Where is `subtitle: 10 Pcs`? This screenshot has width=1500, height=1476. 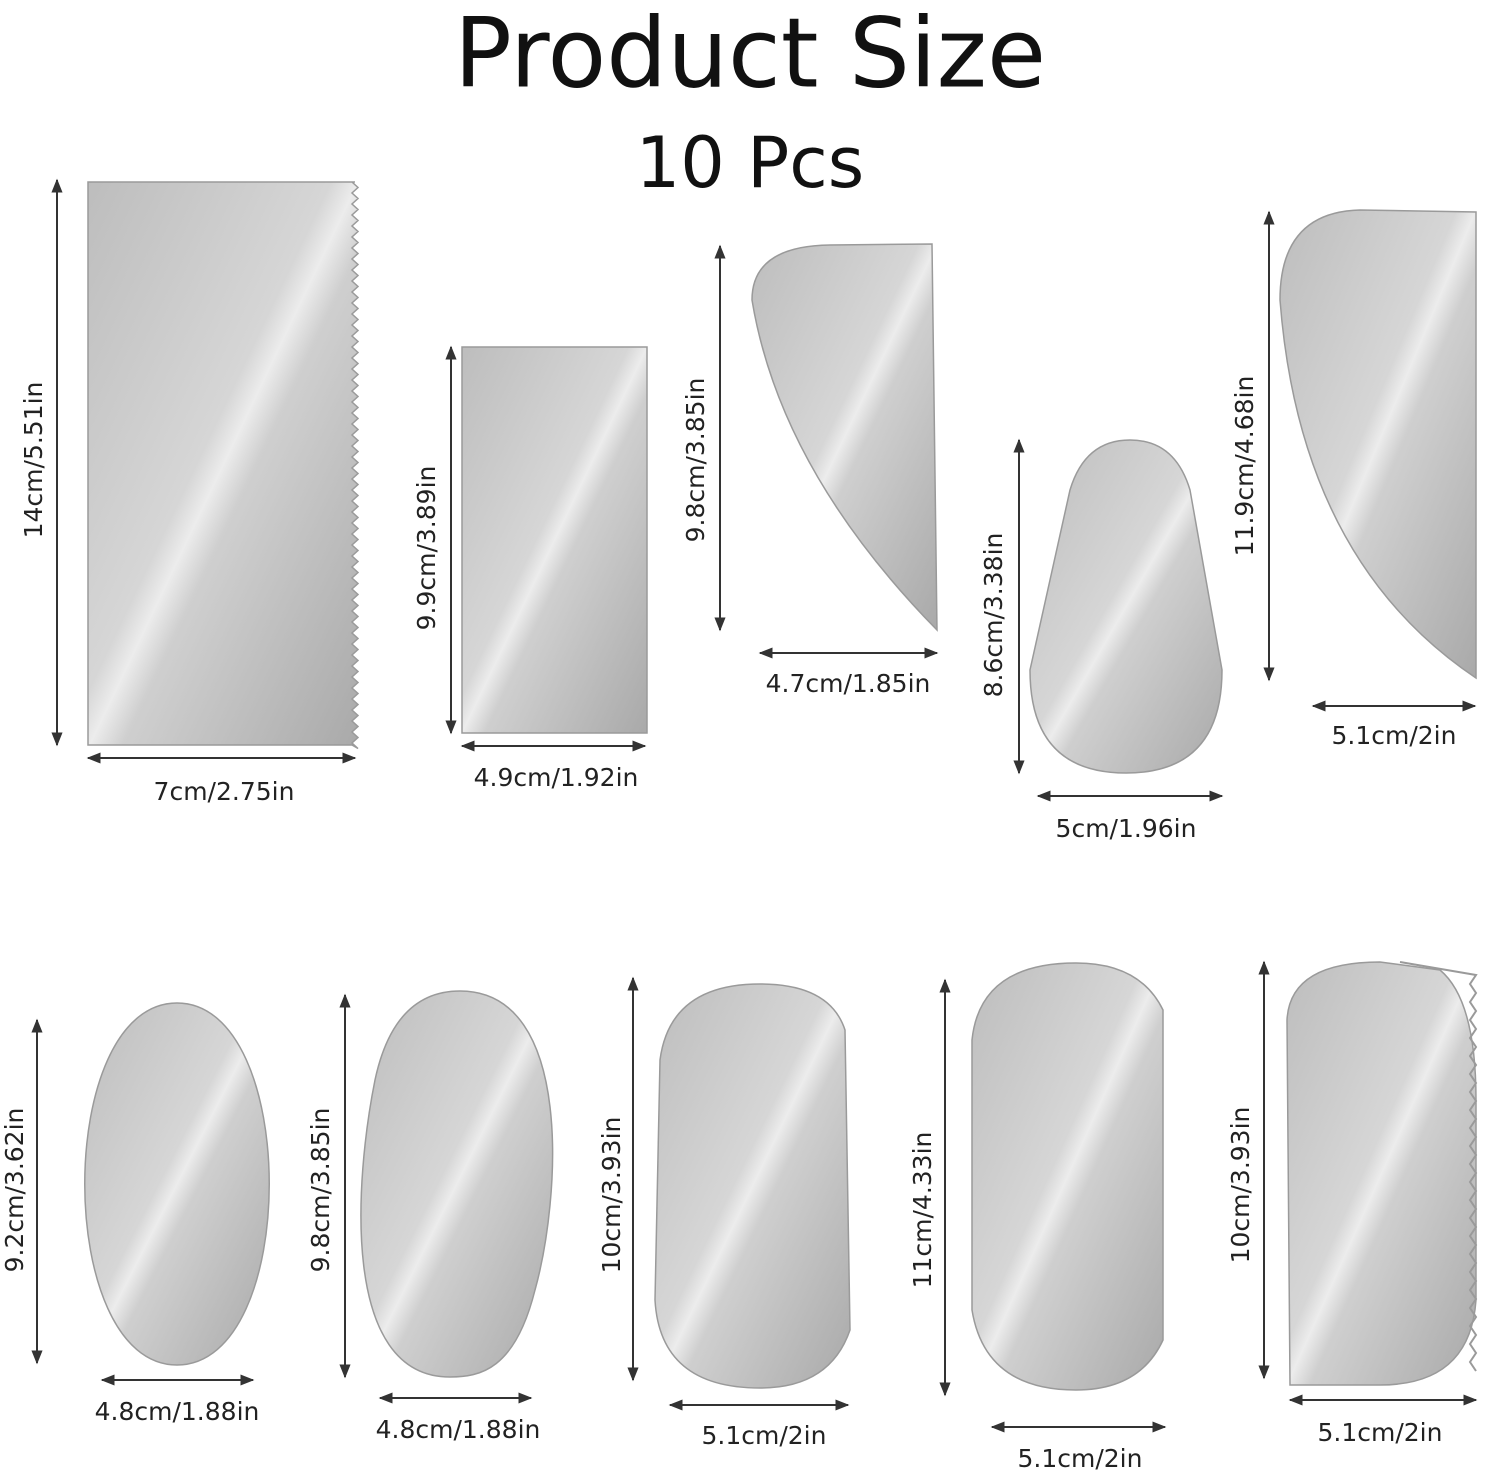 subtitle: 10 Pcs is located at coordinates (750, 163).